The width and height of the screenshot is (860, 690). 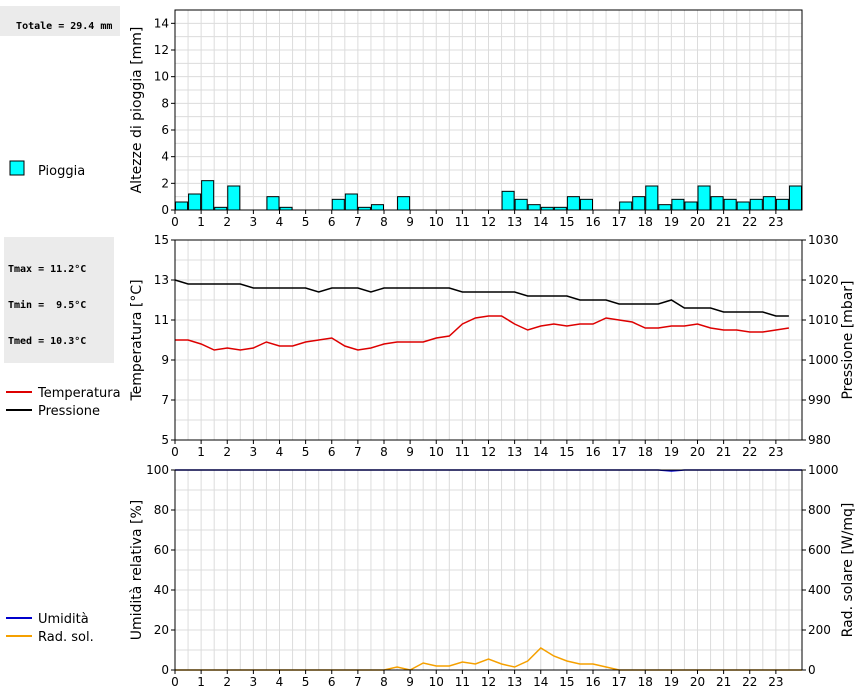 I want to click on y-tick-label: 14, so click(x=161, y=23).